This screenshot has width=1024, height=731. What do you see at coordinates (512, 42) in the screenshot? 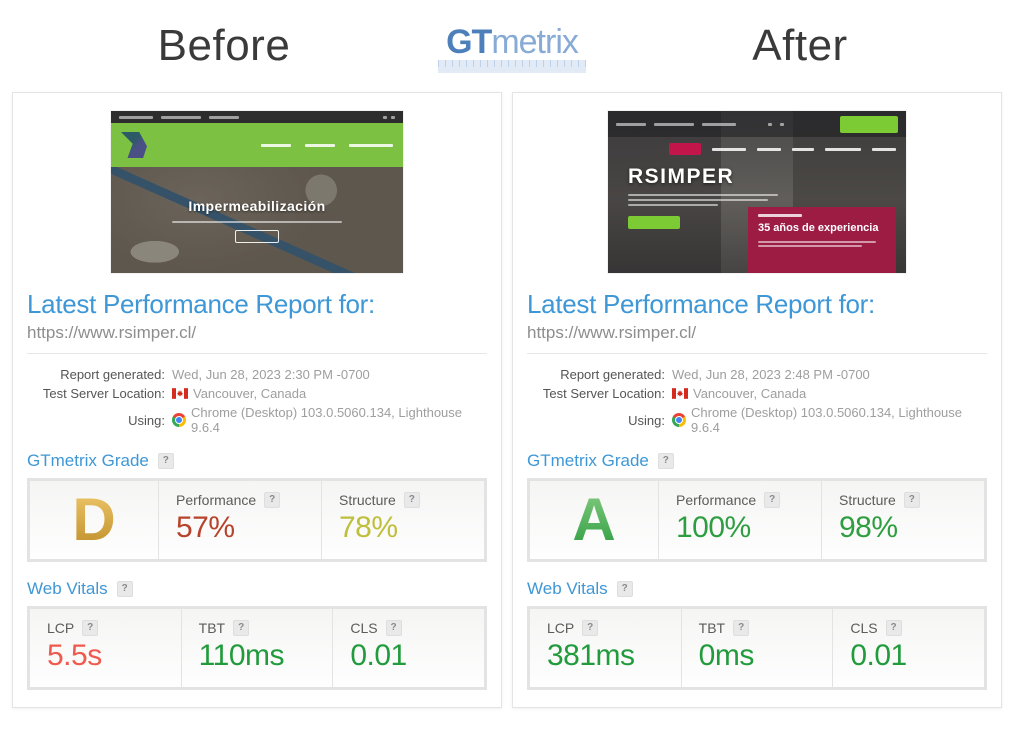
I see `gtmetrix-logo-text: GTmetrix` at bounding box center [512, 42].